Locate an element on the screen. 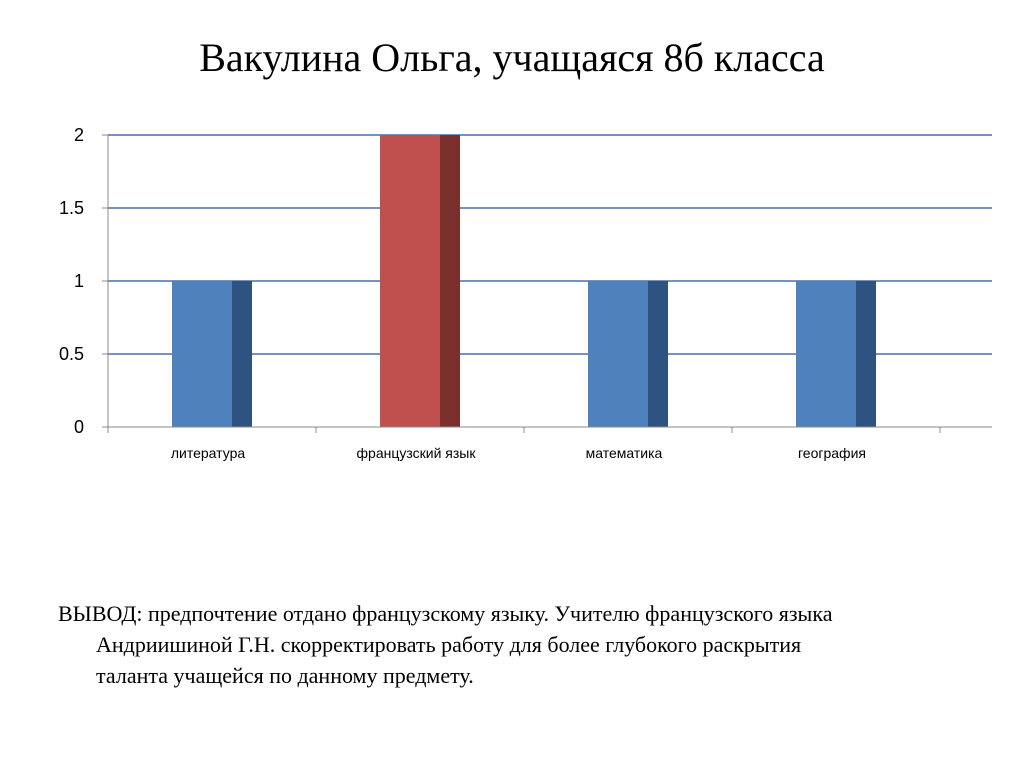 This screenshot has height=768, width=1024. y-tick-label: 2 is located at coordinates (79, 135).